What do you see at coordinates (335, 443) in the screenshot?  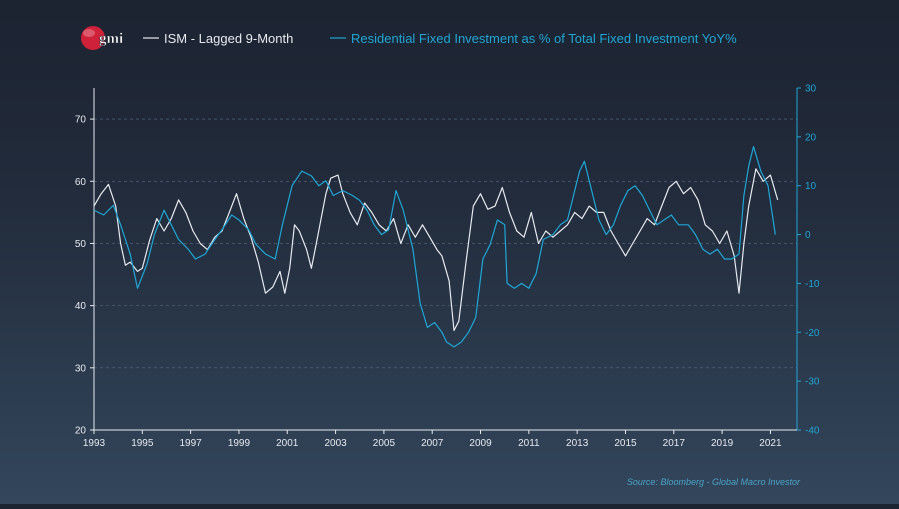 I see `x-tick-label: 2003` at bounding box center [335, 443].